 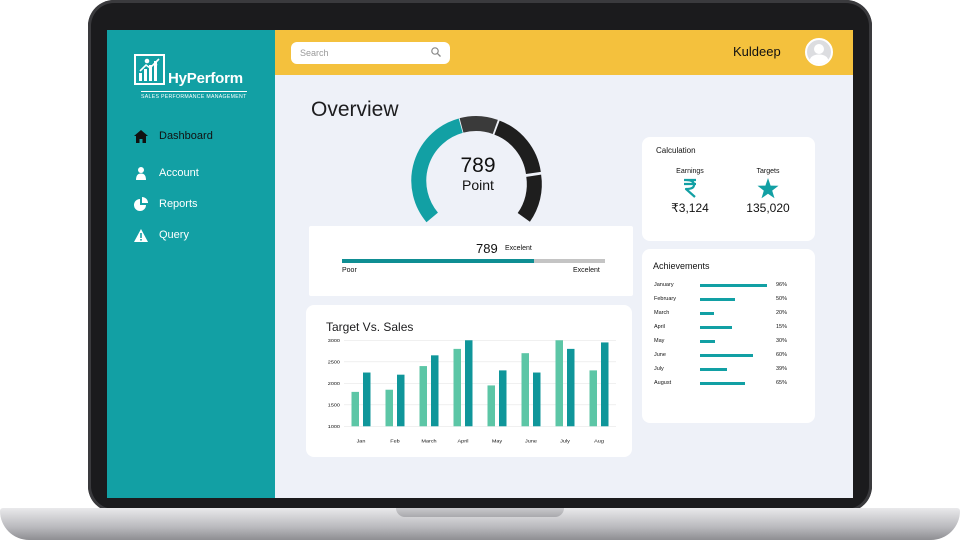 What do you see at coordinates (728, 330) in the screenshot?
I see `achievement-row: April 15%` at bounding box center [728, 330].